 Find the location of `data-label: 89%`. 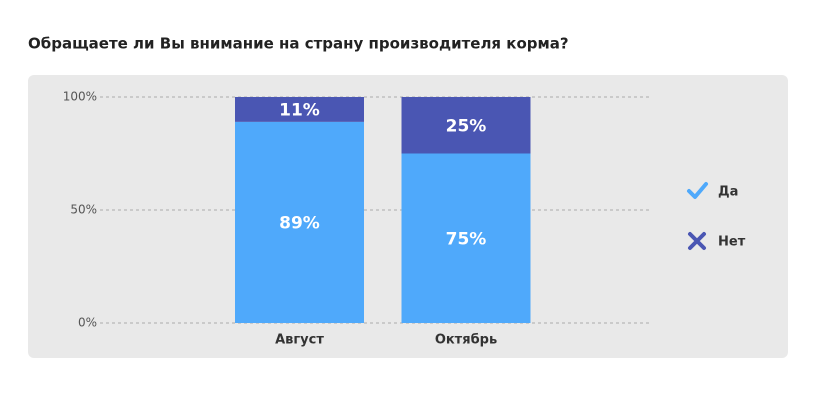

data-label: 89% is located at coordinates (299, 223).